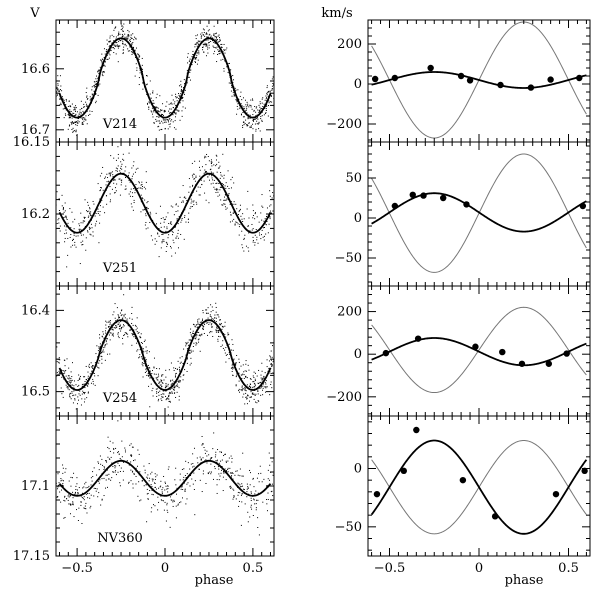 This screenshot has width=600, height=590. I want to click on panel-frame, so click(165, 81).